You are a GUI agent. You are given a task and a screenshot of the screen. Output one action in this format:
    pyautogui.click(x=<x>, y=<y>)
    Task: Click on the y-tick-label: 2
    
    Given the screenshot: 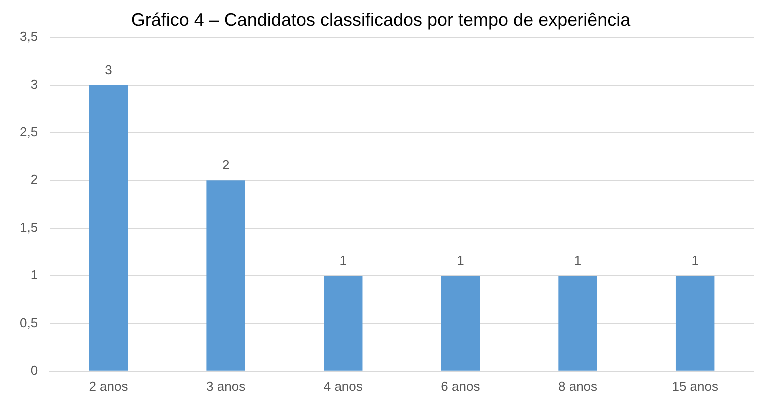 What is the action you would take?
    pyautogui.click(x=34, y=180)
    